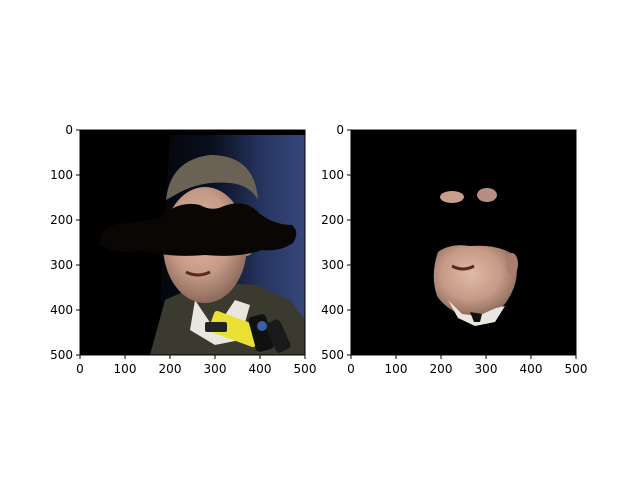 Image resolution: width=640 pixels, height=484 pixels. I want to click on right-image-collar, so click(476, 313).